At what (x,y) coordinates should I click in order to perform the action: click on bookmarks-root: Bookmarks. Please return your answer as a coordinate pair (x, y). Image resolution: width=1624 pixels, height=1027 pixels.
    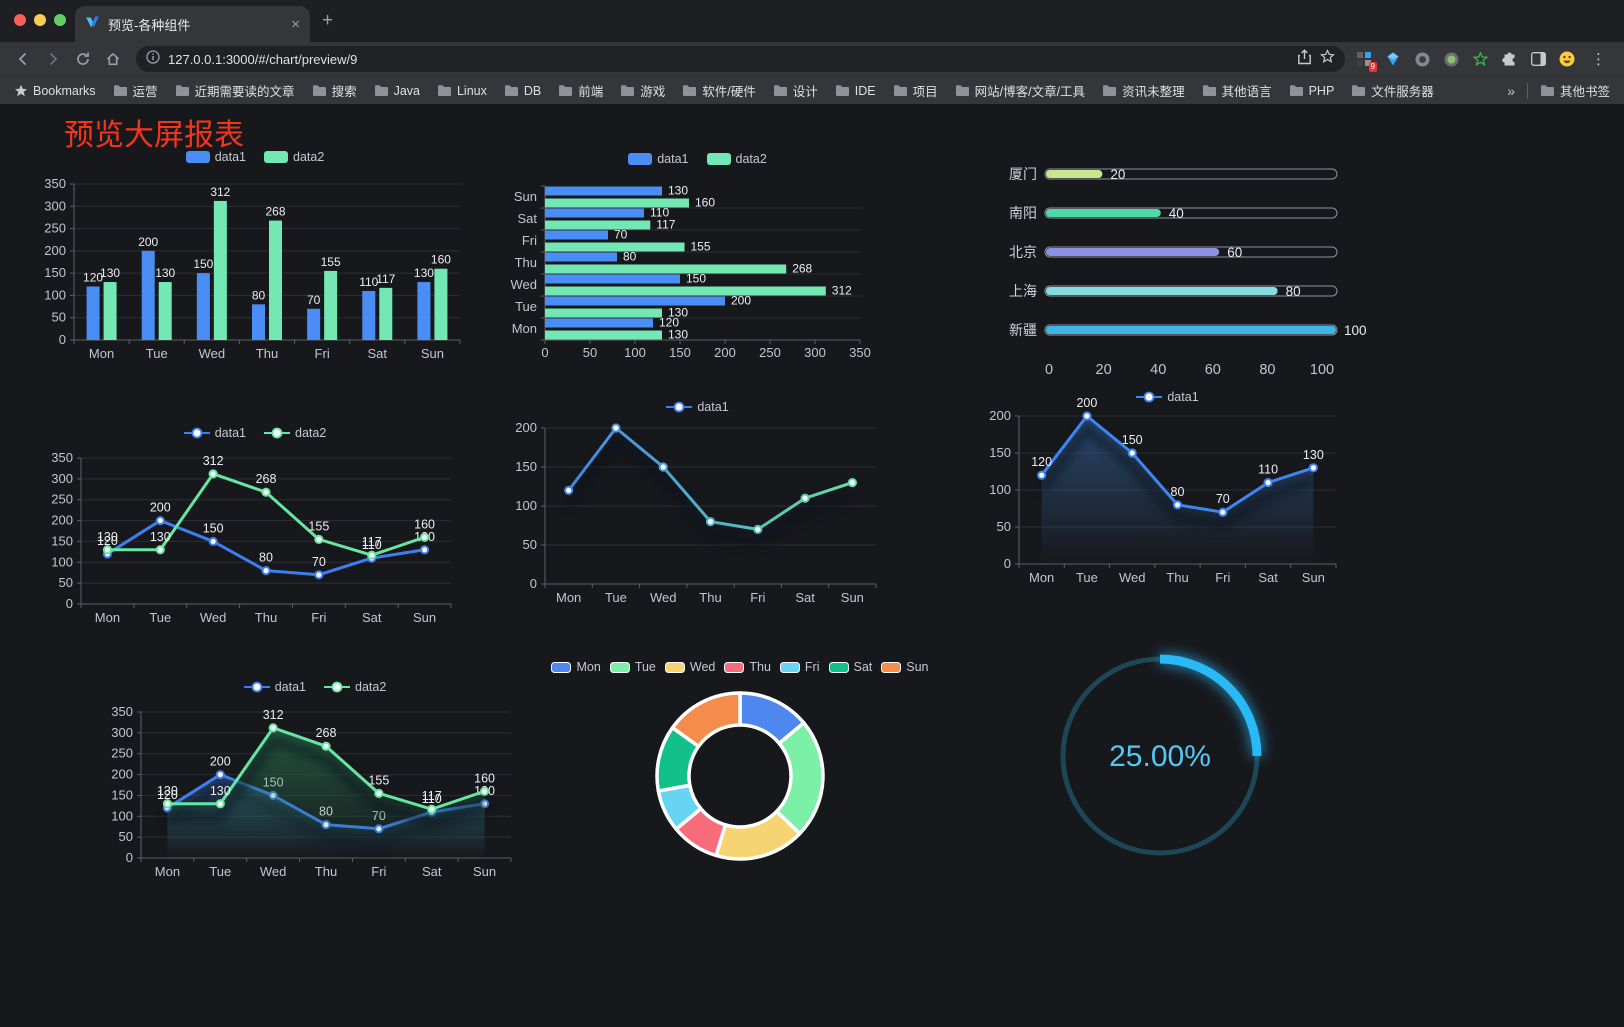
    Looking at the image, I should click on (55, 91).